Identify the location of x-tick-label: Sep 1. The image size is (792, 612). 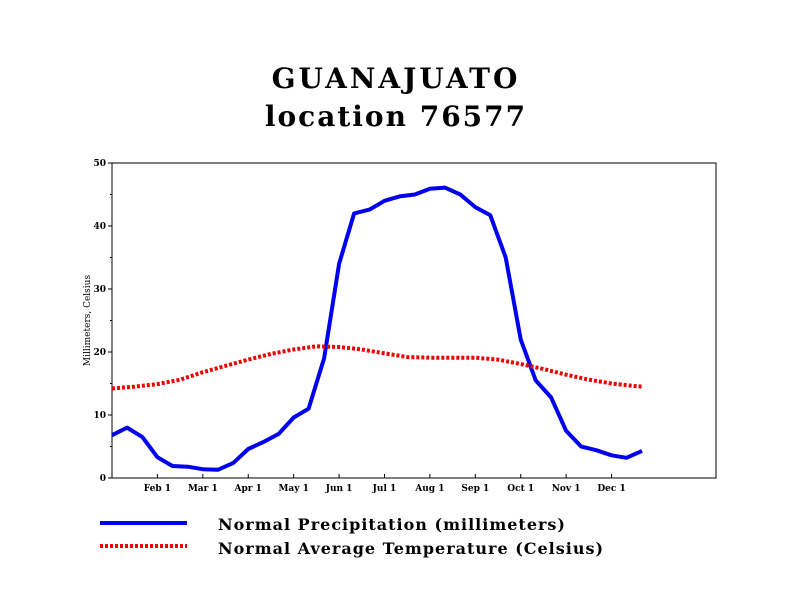
(475, 489).